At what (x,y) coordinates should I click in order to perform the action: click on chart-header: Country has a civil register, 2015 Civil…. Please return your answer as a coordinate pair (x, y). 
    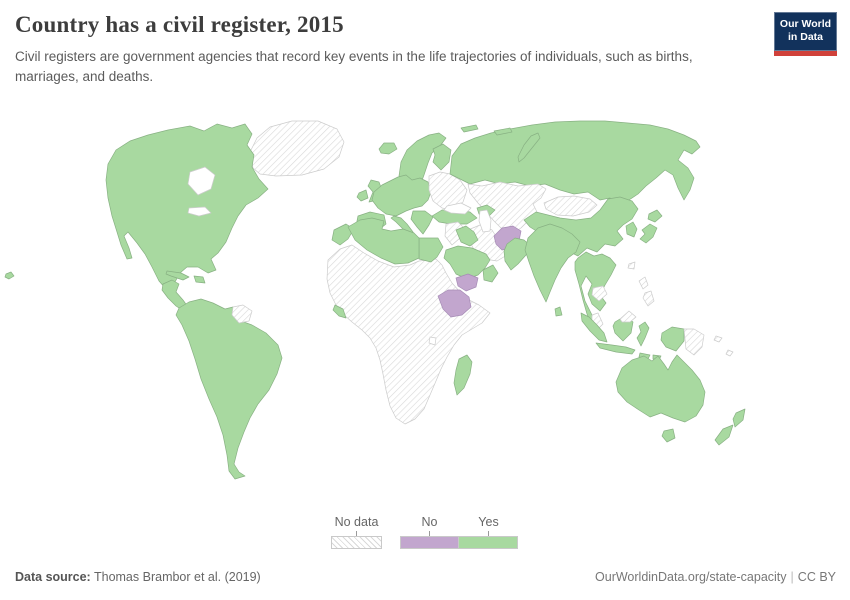
    Looking at the image, I should click on (385, 49).